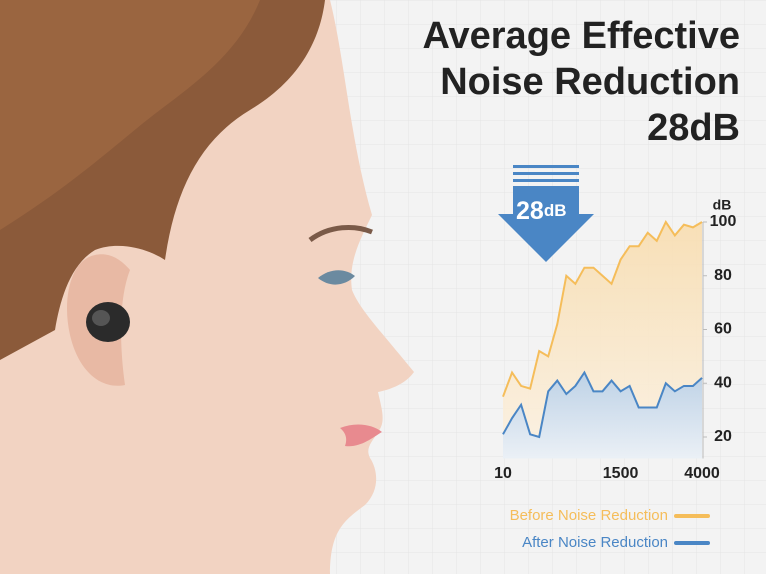  I want to click on x-tick-label: 1500, so click(621, 473).